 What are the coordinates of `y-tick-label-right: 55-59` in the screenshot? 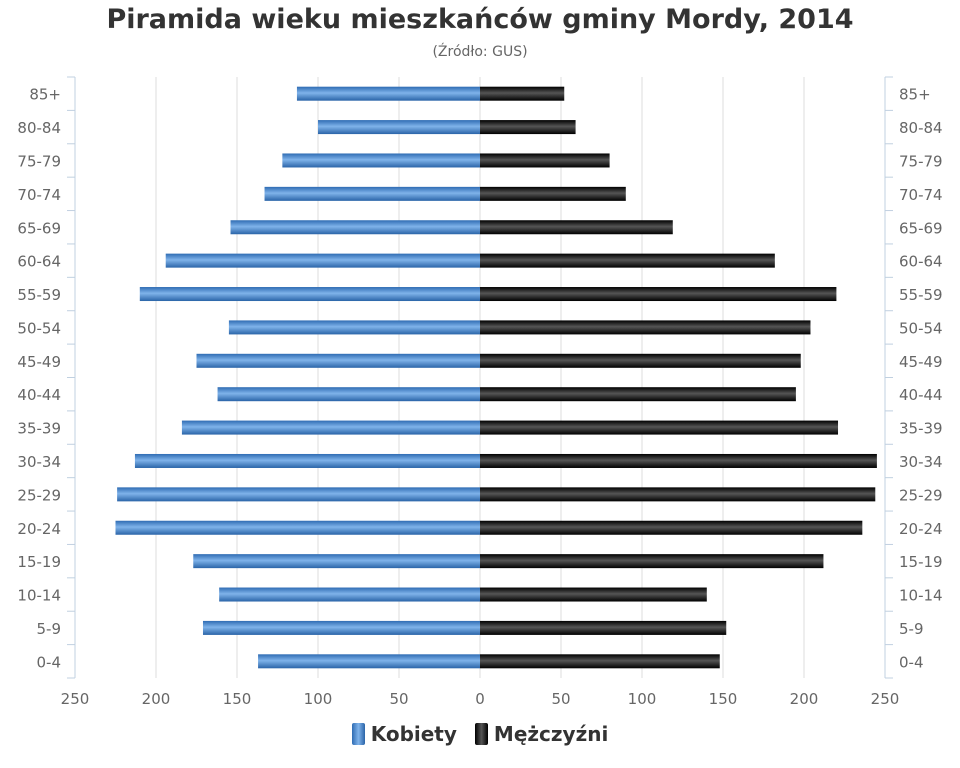 It's located at (921, 295).